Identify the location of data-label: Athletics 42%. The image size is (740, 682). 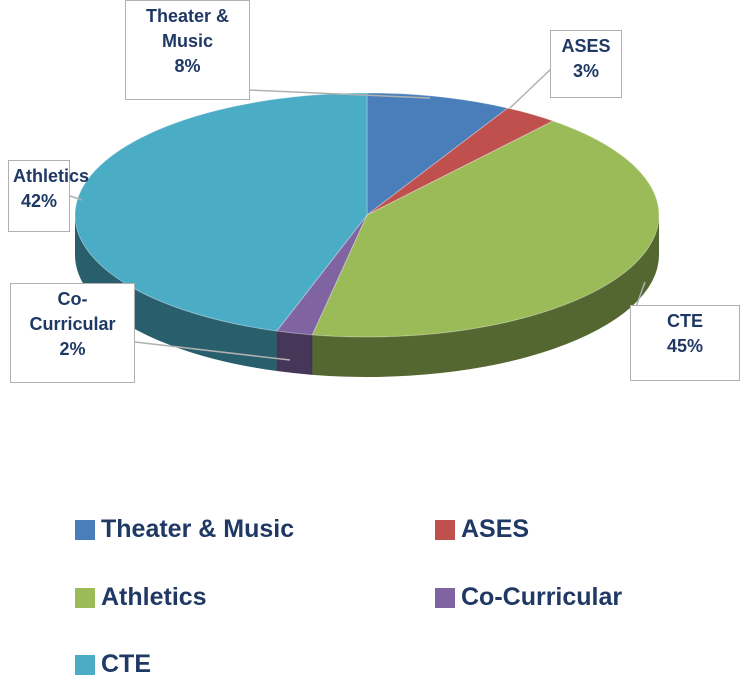
(49, 196).